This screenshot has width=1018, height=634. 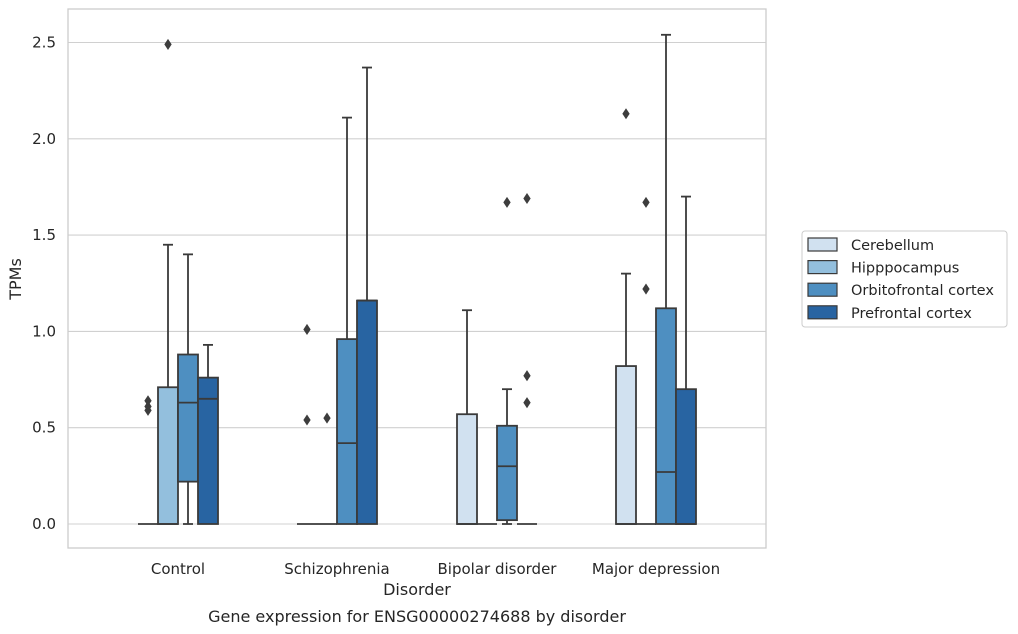 I want to click on legend-label: Prefrontal cortex, so click(x=911, y=314).